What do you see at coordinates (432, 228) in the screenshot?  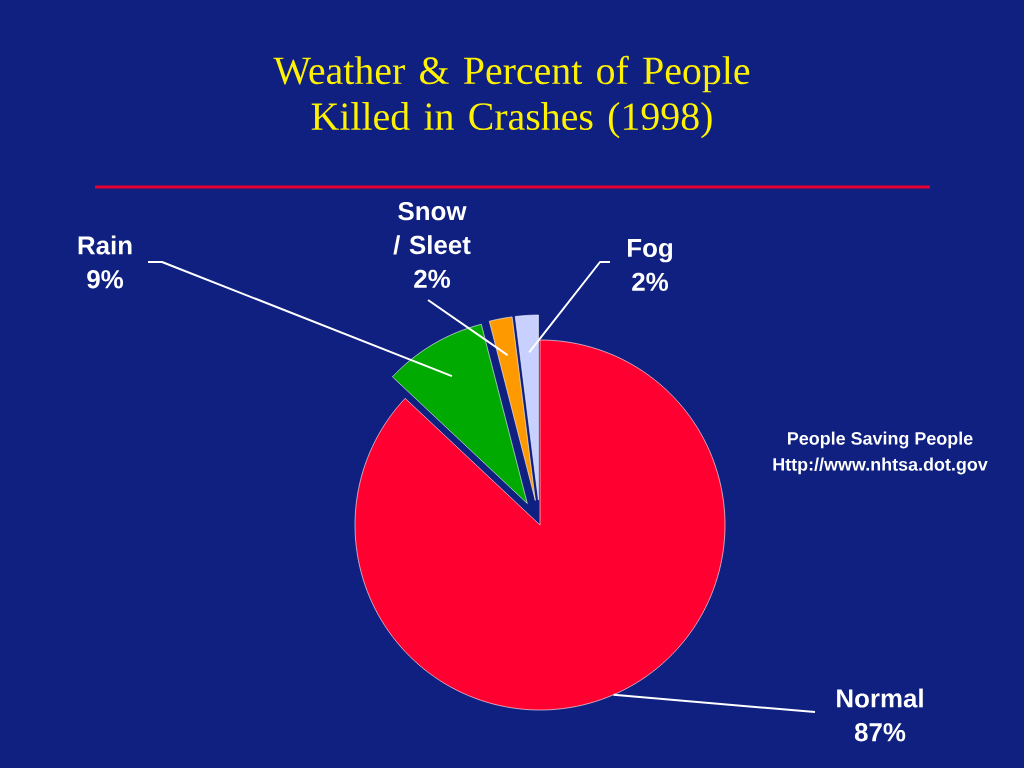 I see `slice-label: Snow / Sleet` at bounding box center [432, 228].